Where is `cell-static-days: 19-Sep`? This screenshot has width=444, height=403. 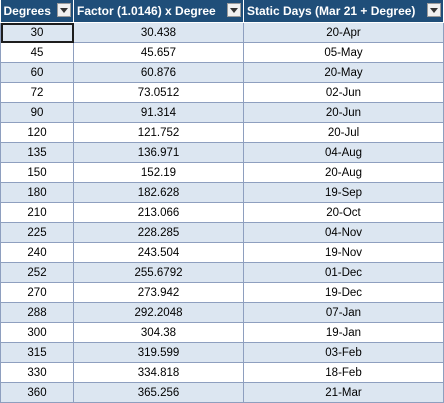 cell-static-days: 19-Sep is located at coordinates (343, 192).